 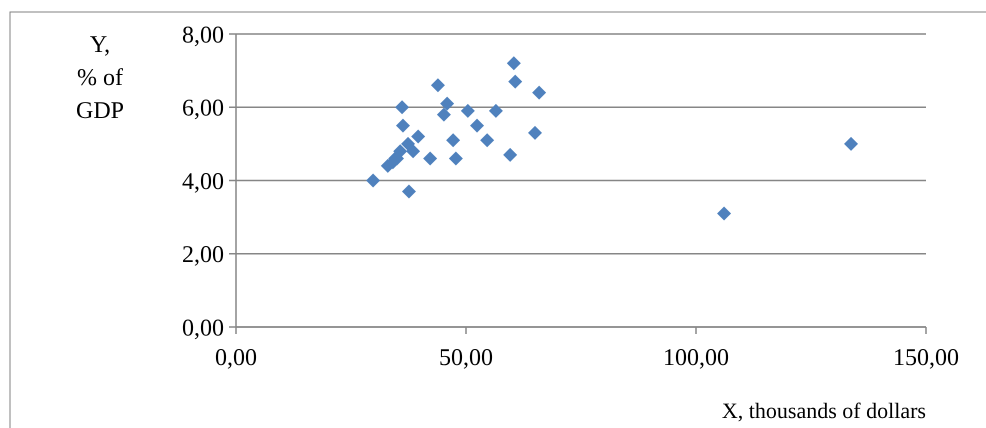 What do you see at coordinates (203, 328) in the screenshot?
I see `y-tick-label: 0,00` at bounding box center [203, 328].